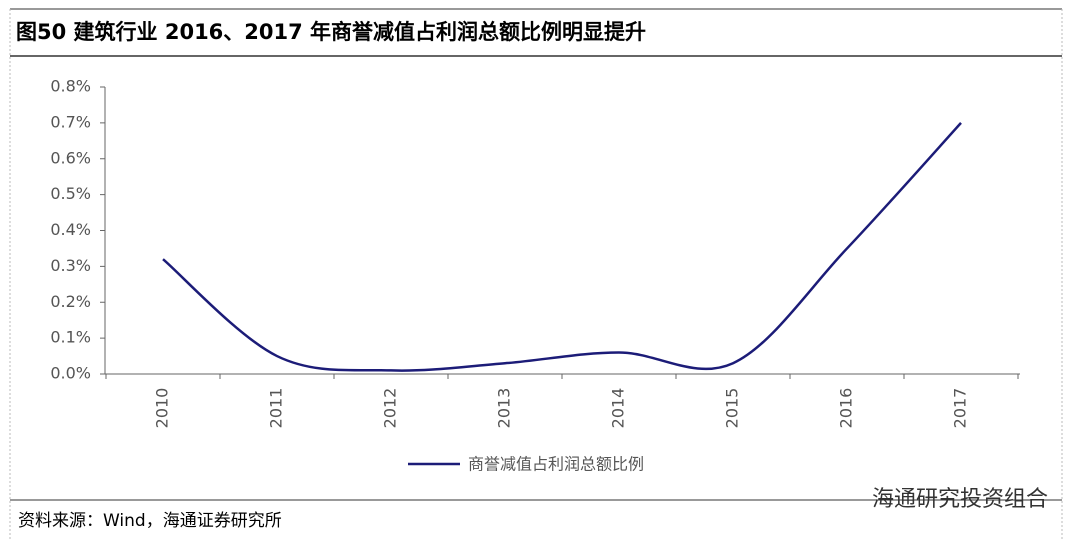 This screenshot has width=1080, height=549. Describe the element at coordinates (70, 265) in the screenshot. I see `y-tick-label: 0.3%` at that location.